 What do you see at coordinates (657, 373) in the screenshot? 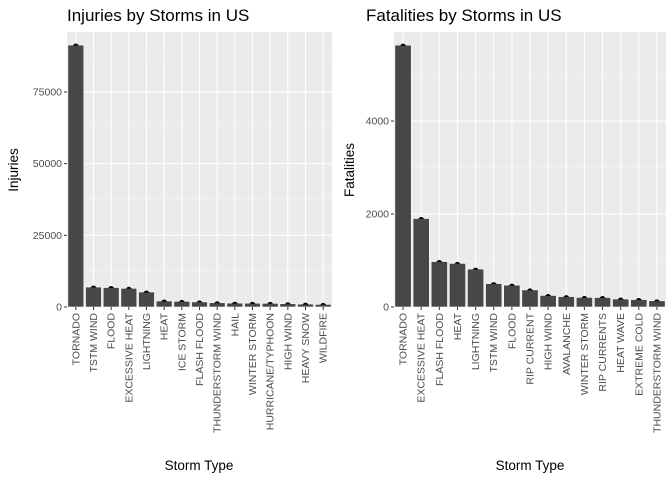
I see `fatalities-x-tick-label: THUNDERSTORM WIND` at bounding box center [657, 373].